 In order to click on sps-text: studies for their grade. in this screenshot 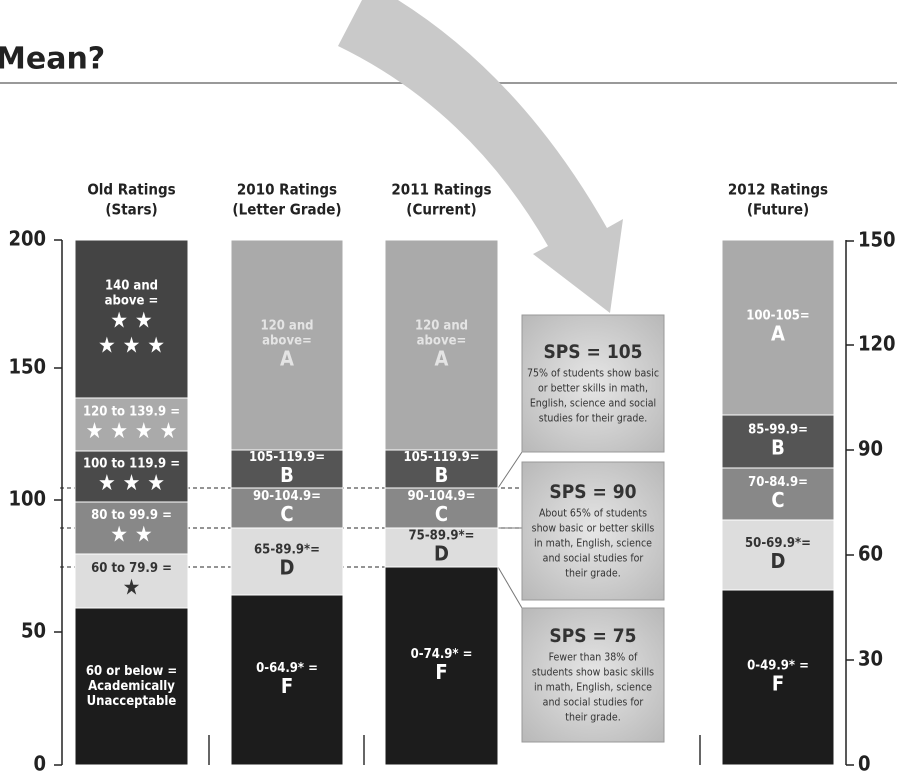, I will do `click(593, 419)`.